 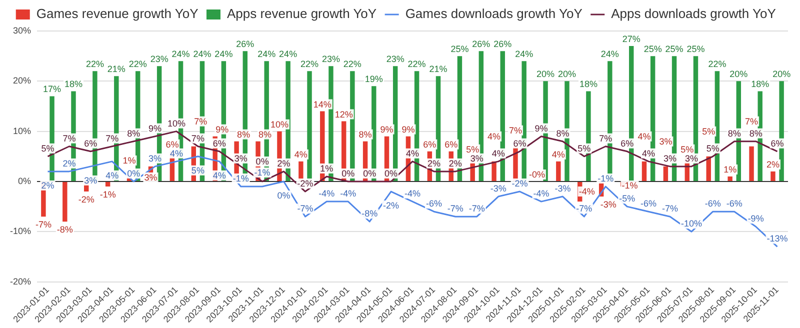 What do you see at coordinates (343, 114) in the screenshot?
I see `data-label: 12%` at bounding box center [343, 114].